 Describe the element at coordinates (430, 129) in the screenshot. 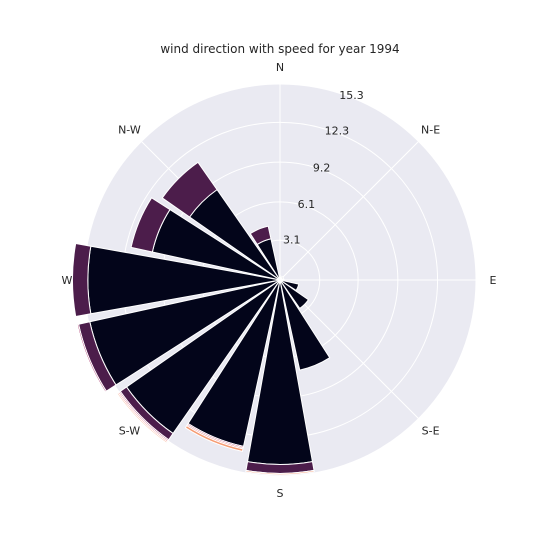

I see `direction-label-n-e: N-E` at that location.